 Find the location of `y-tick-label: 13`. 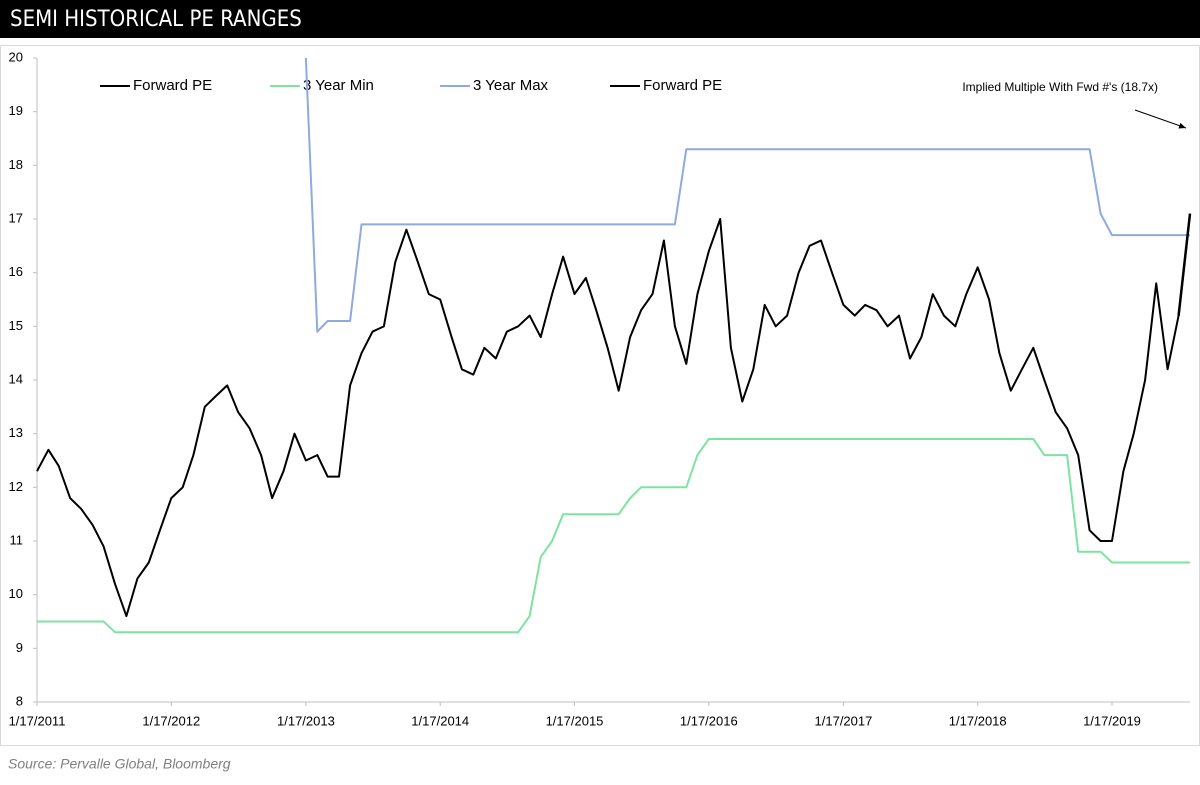

y-tick-label: 13 is located at coordinates (16, 432).